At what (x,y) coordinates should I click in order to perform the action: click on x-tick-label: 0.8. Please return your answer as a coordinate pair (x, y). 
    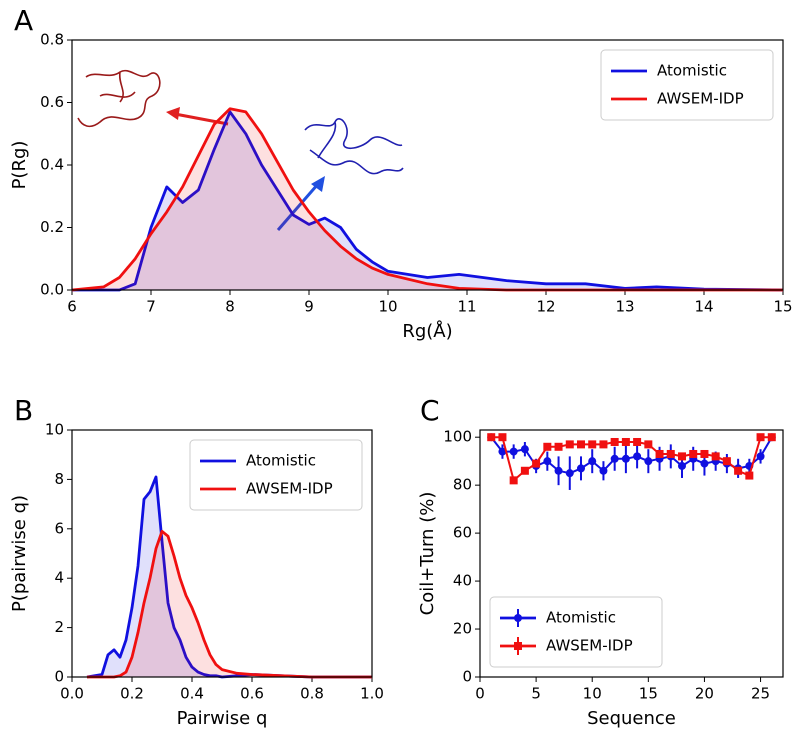
    Looking at the image, I should click on (312, 694).